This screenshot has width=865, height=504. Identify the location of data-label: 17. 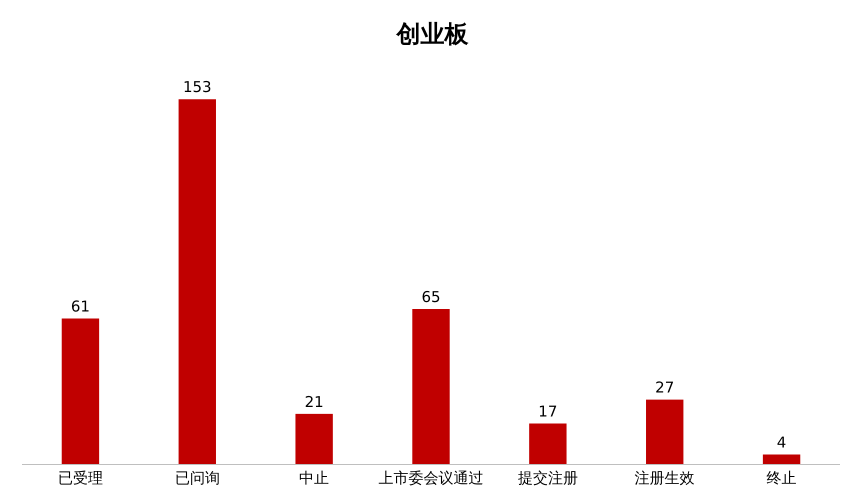
(548, 411).